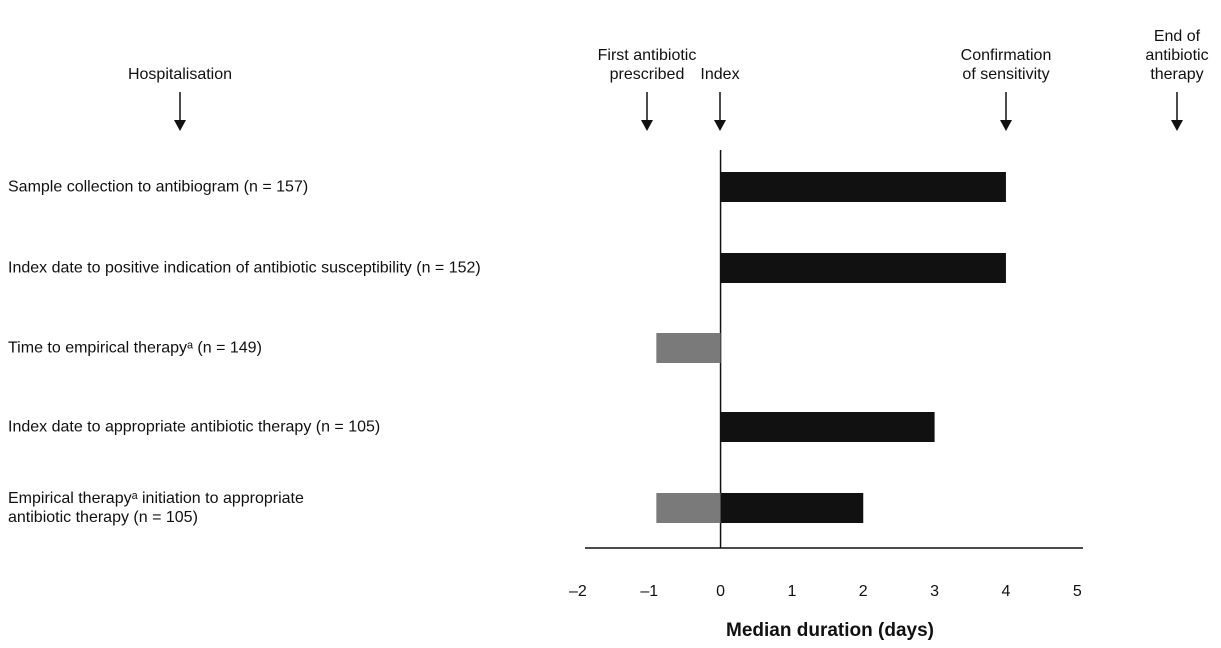  I want to click on annotation: Index, so click(720, 74).